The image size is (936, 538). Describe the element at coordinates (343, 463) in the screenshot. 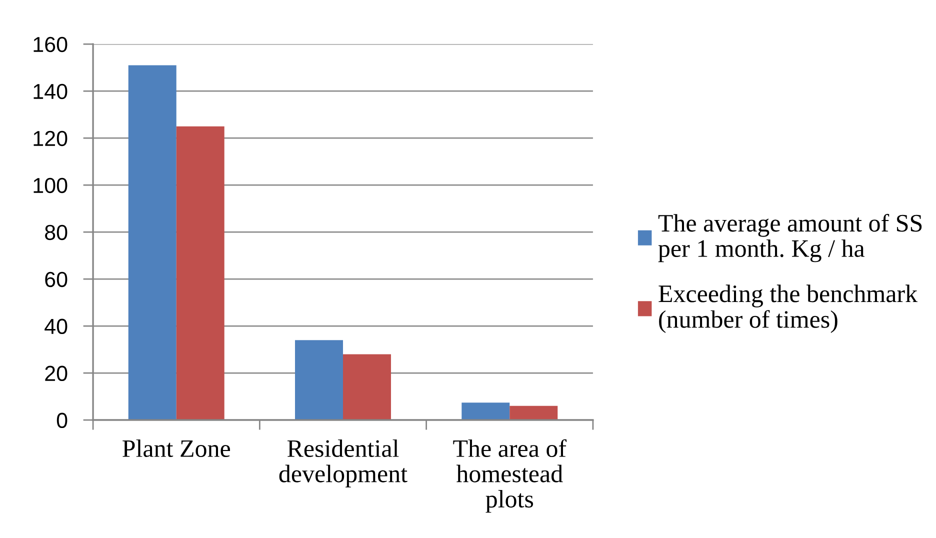

I see `x-tick-label: Residential development` at that location.